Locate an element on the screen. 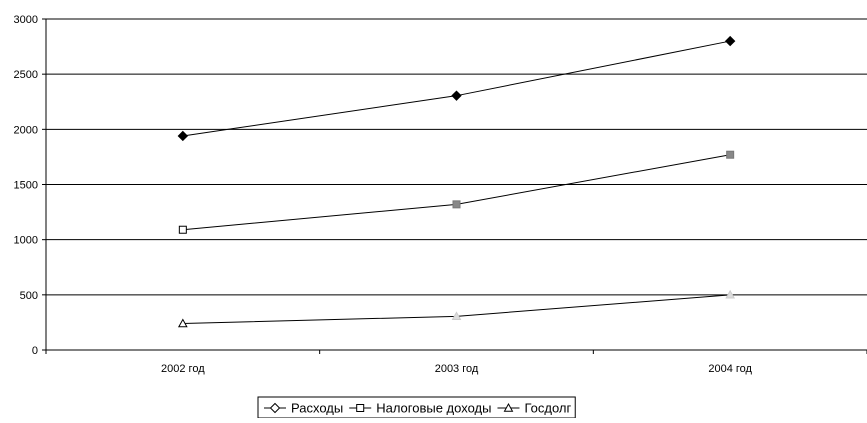 This screenshot has height=423, width=867. x-tick-label: 2002 год is located at coordinates (183, 369).